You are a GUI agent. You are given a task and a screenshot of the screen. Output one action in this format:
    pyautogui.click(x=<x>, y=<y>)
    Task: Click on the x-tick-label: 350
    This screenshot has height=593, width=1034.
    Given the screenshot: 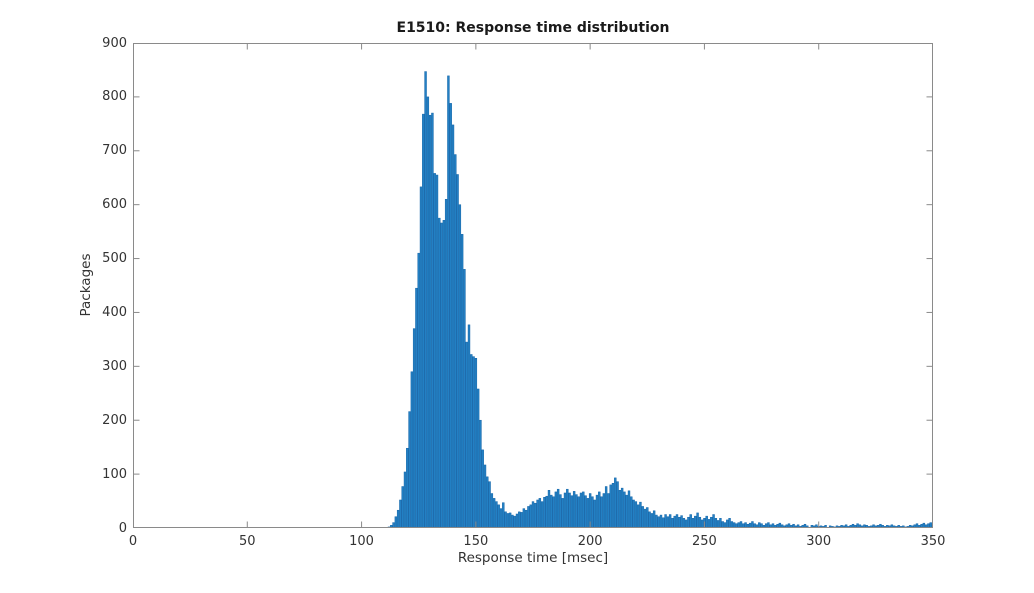 What is the action you would take?
    pyautogui.click(x=933, y=541)
    